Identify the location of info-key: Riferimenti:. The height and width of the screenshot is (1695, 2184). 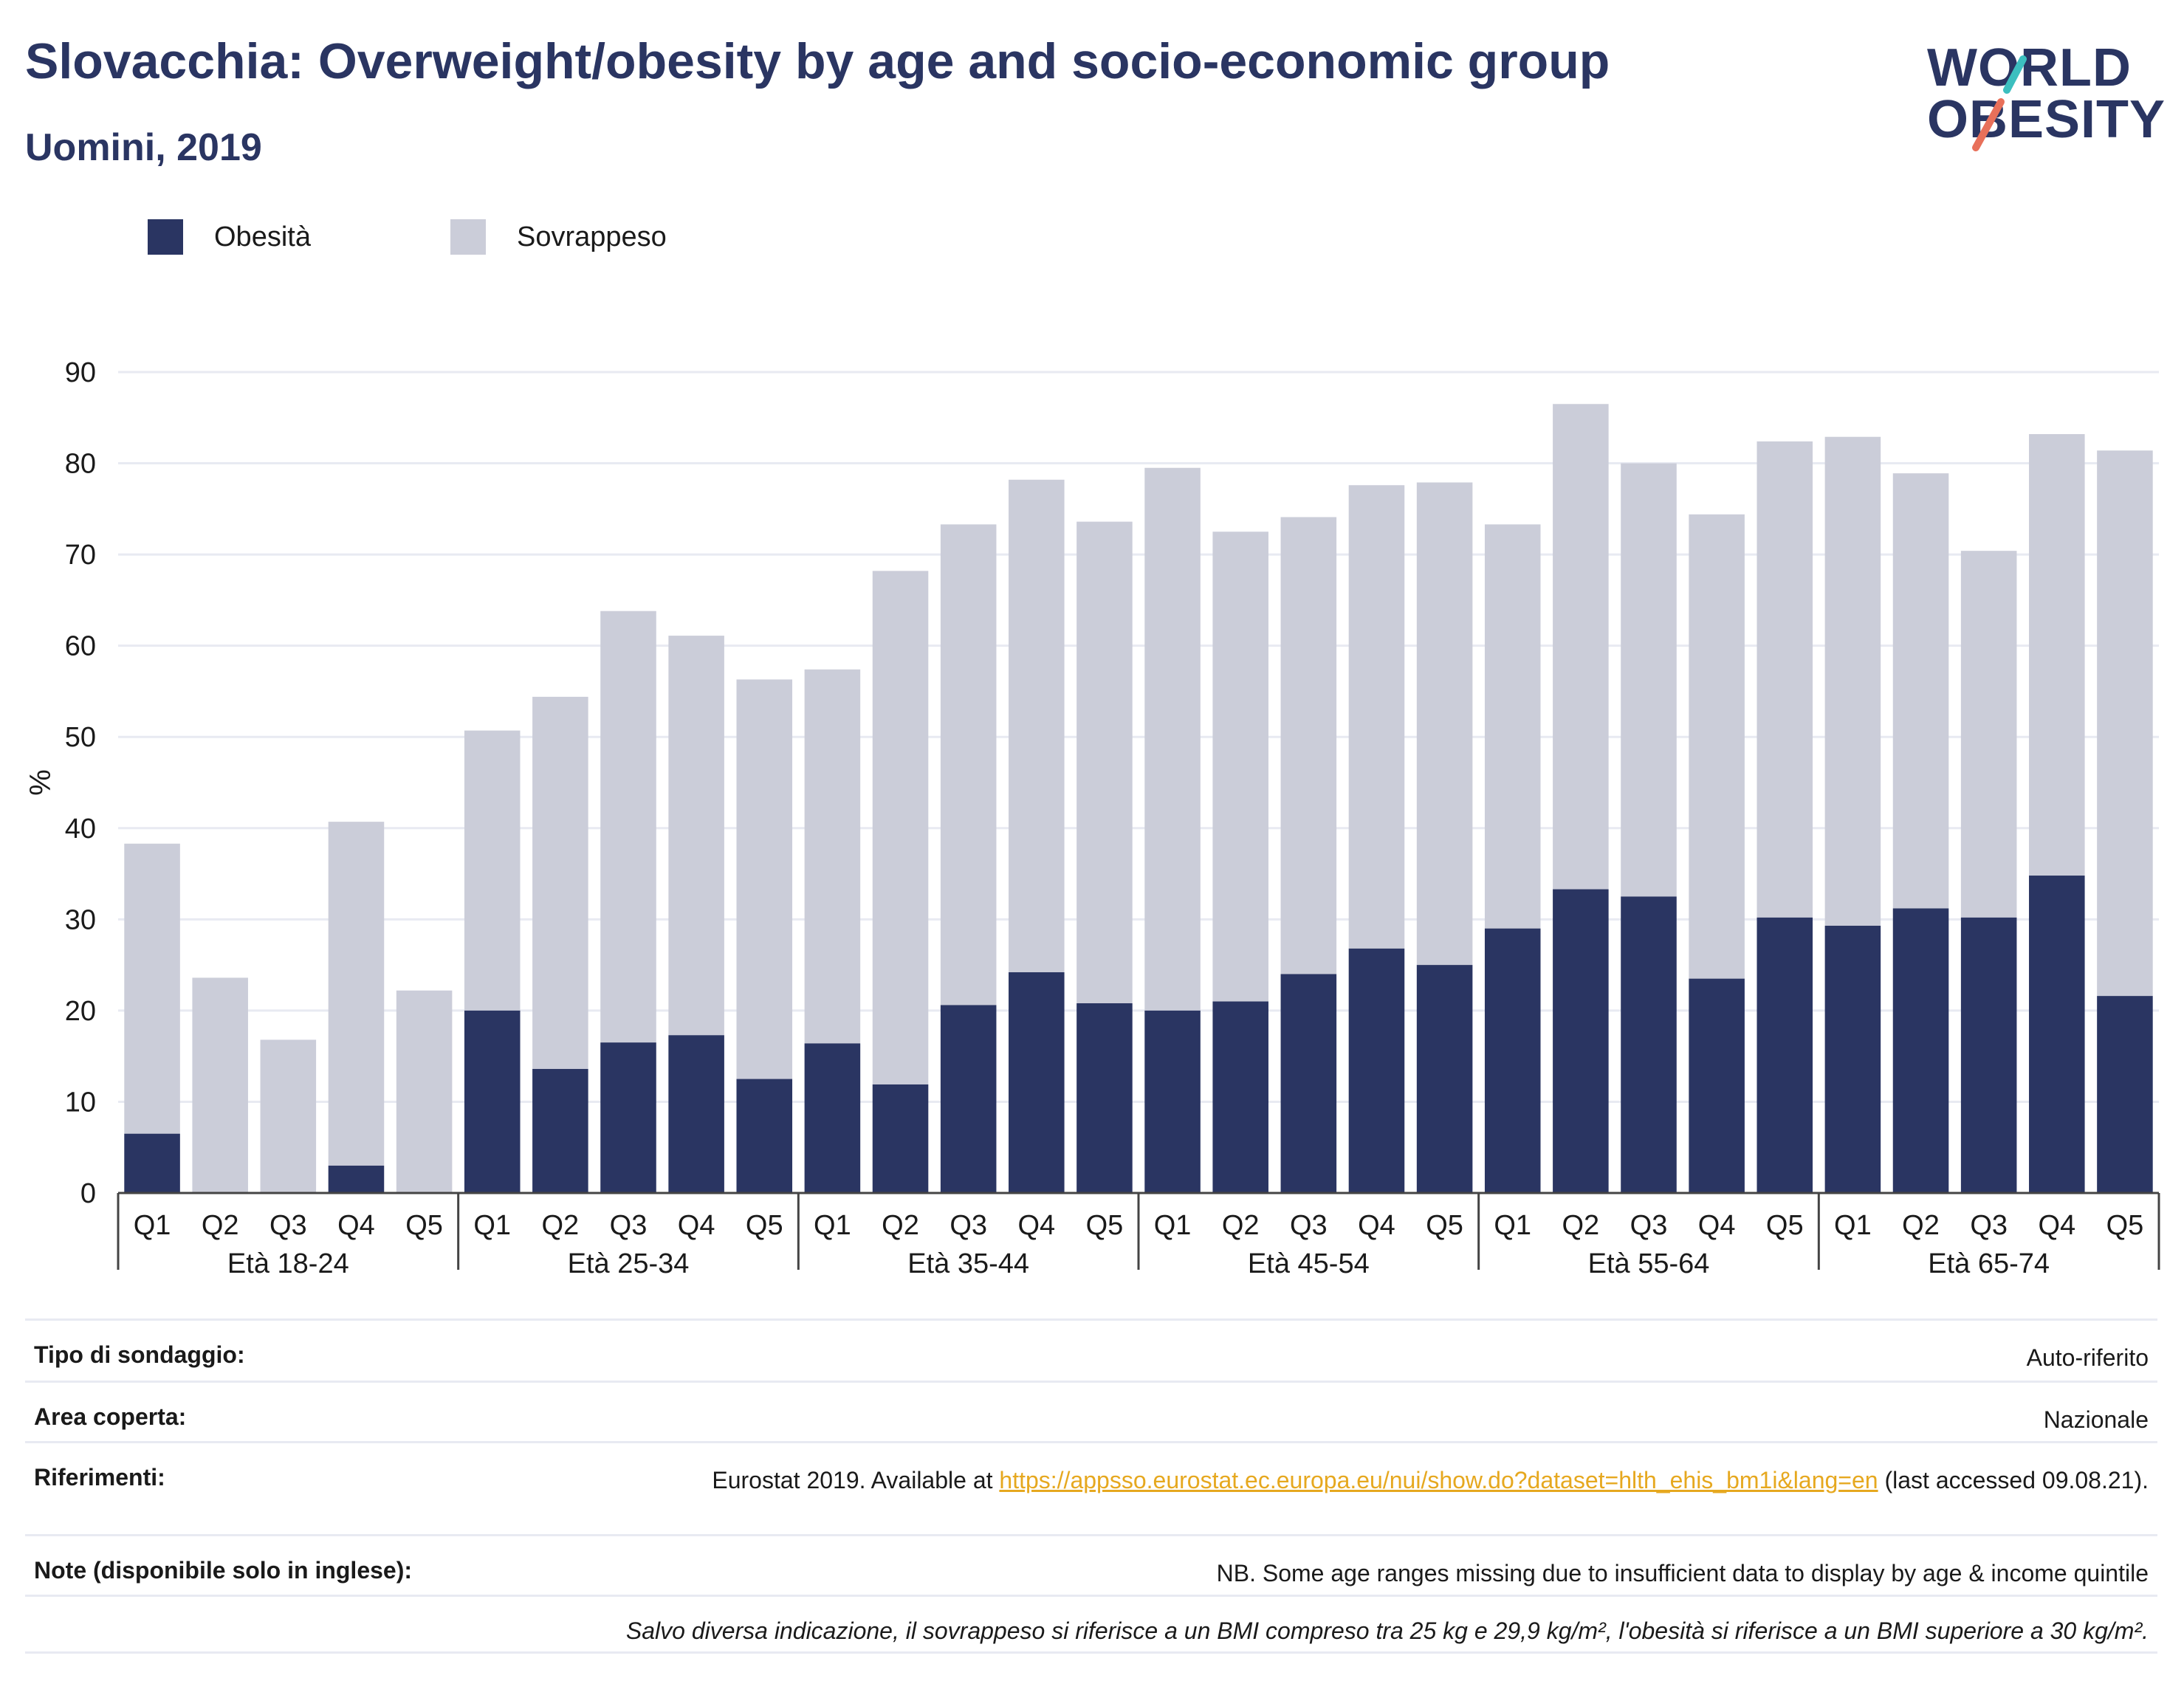
(100, 1477).